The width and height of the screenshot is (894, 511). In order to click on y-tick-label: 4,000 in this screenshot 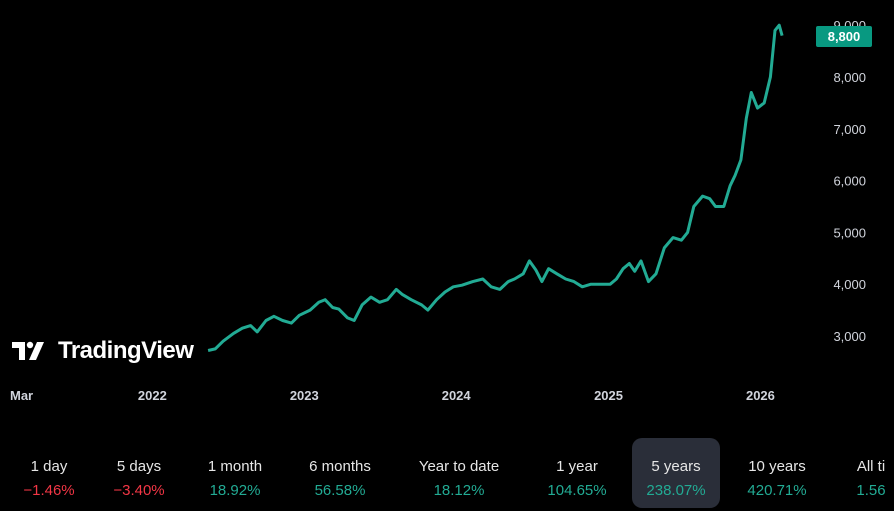, I will do `click(849, 284)`.